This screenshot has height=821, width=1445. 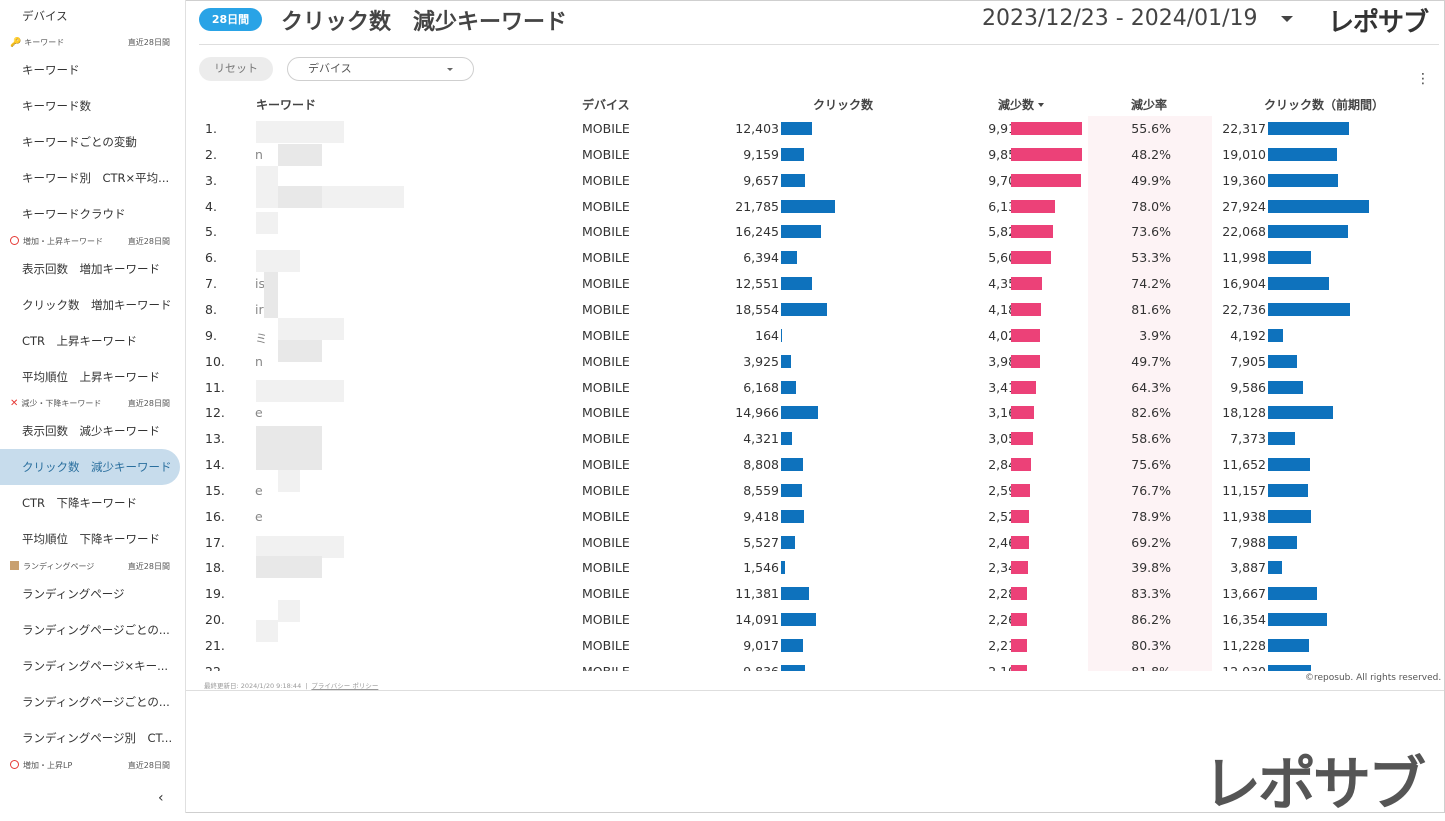 I want to click on col-device: デバイス, so click(x=606, y=105).